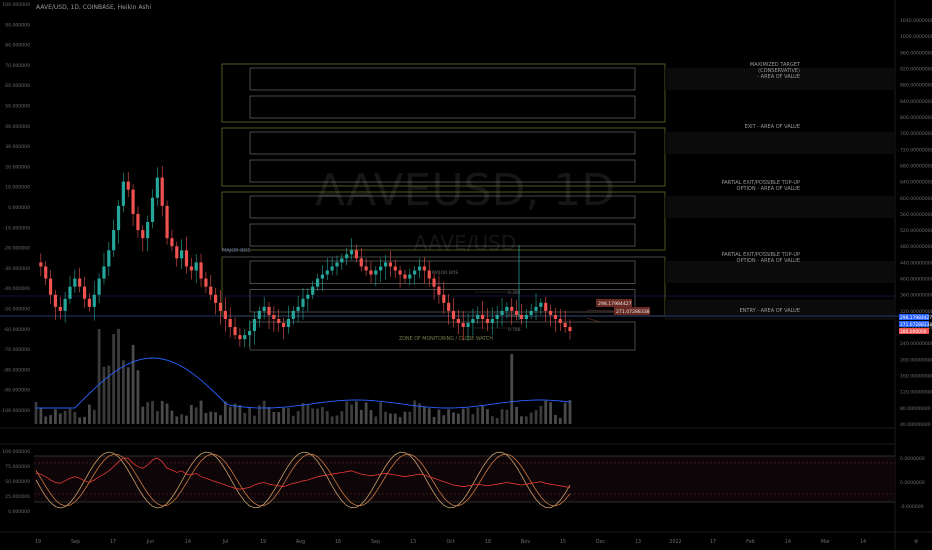  I want to click on time-tick: Aug, so click(300, 542).